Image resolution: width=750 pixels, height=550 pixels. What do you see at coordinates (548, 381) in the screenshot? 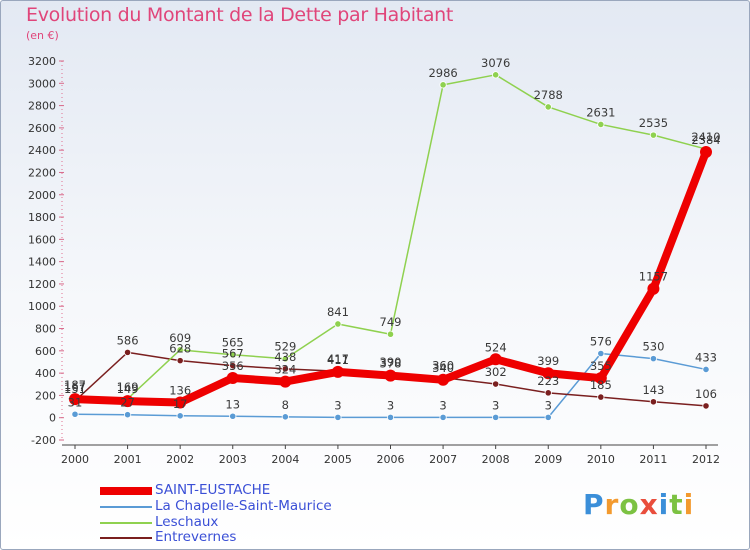
I see `data-label: 223` at bounding box center [548, 381].